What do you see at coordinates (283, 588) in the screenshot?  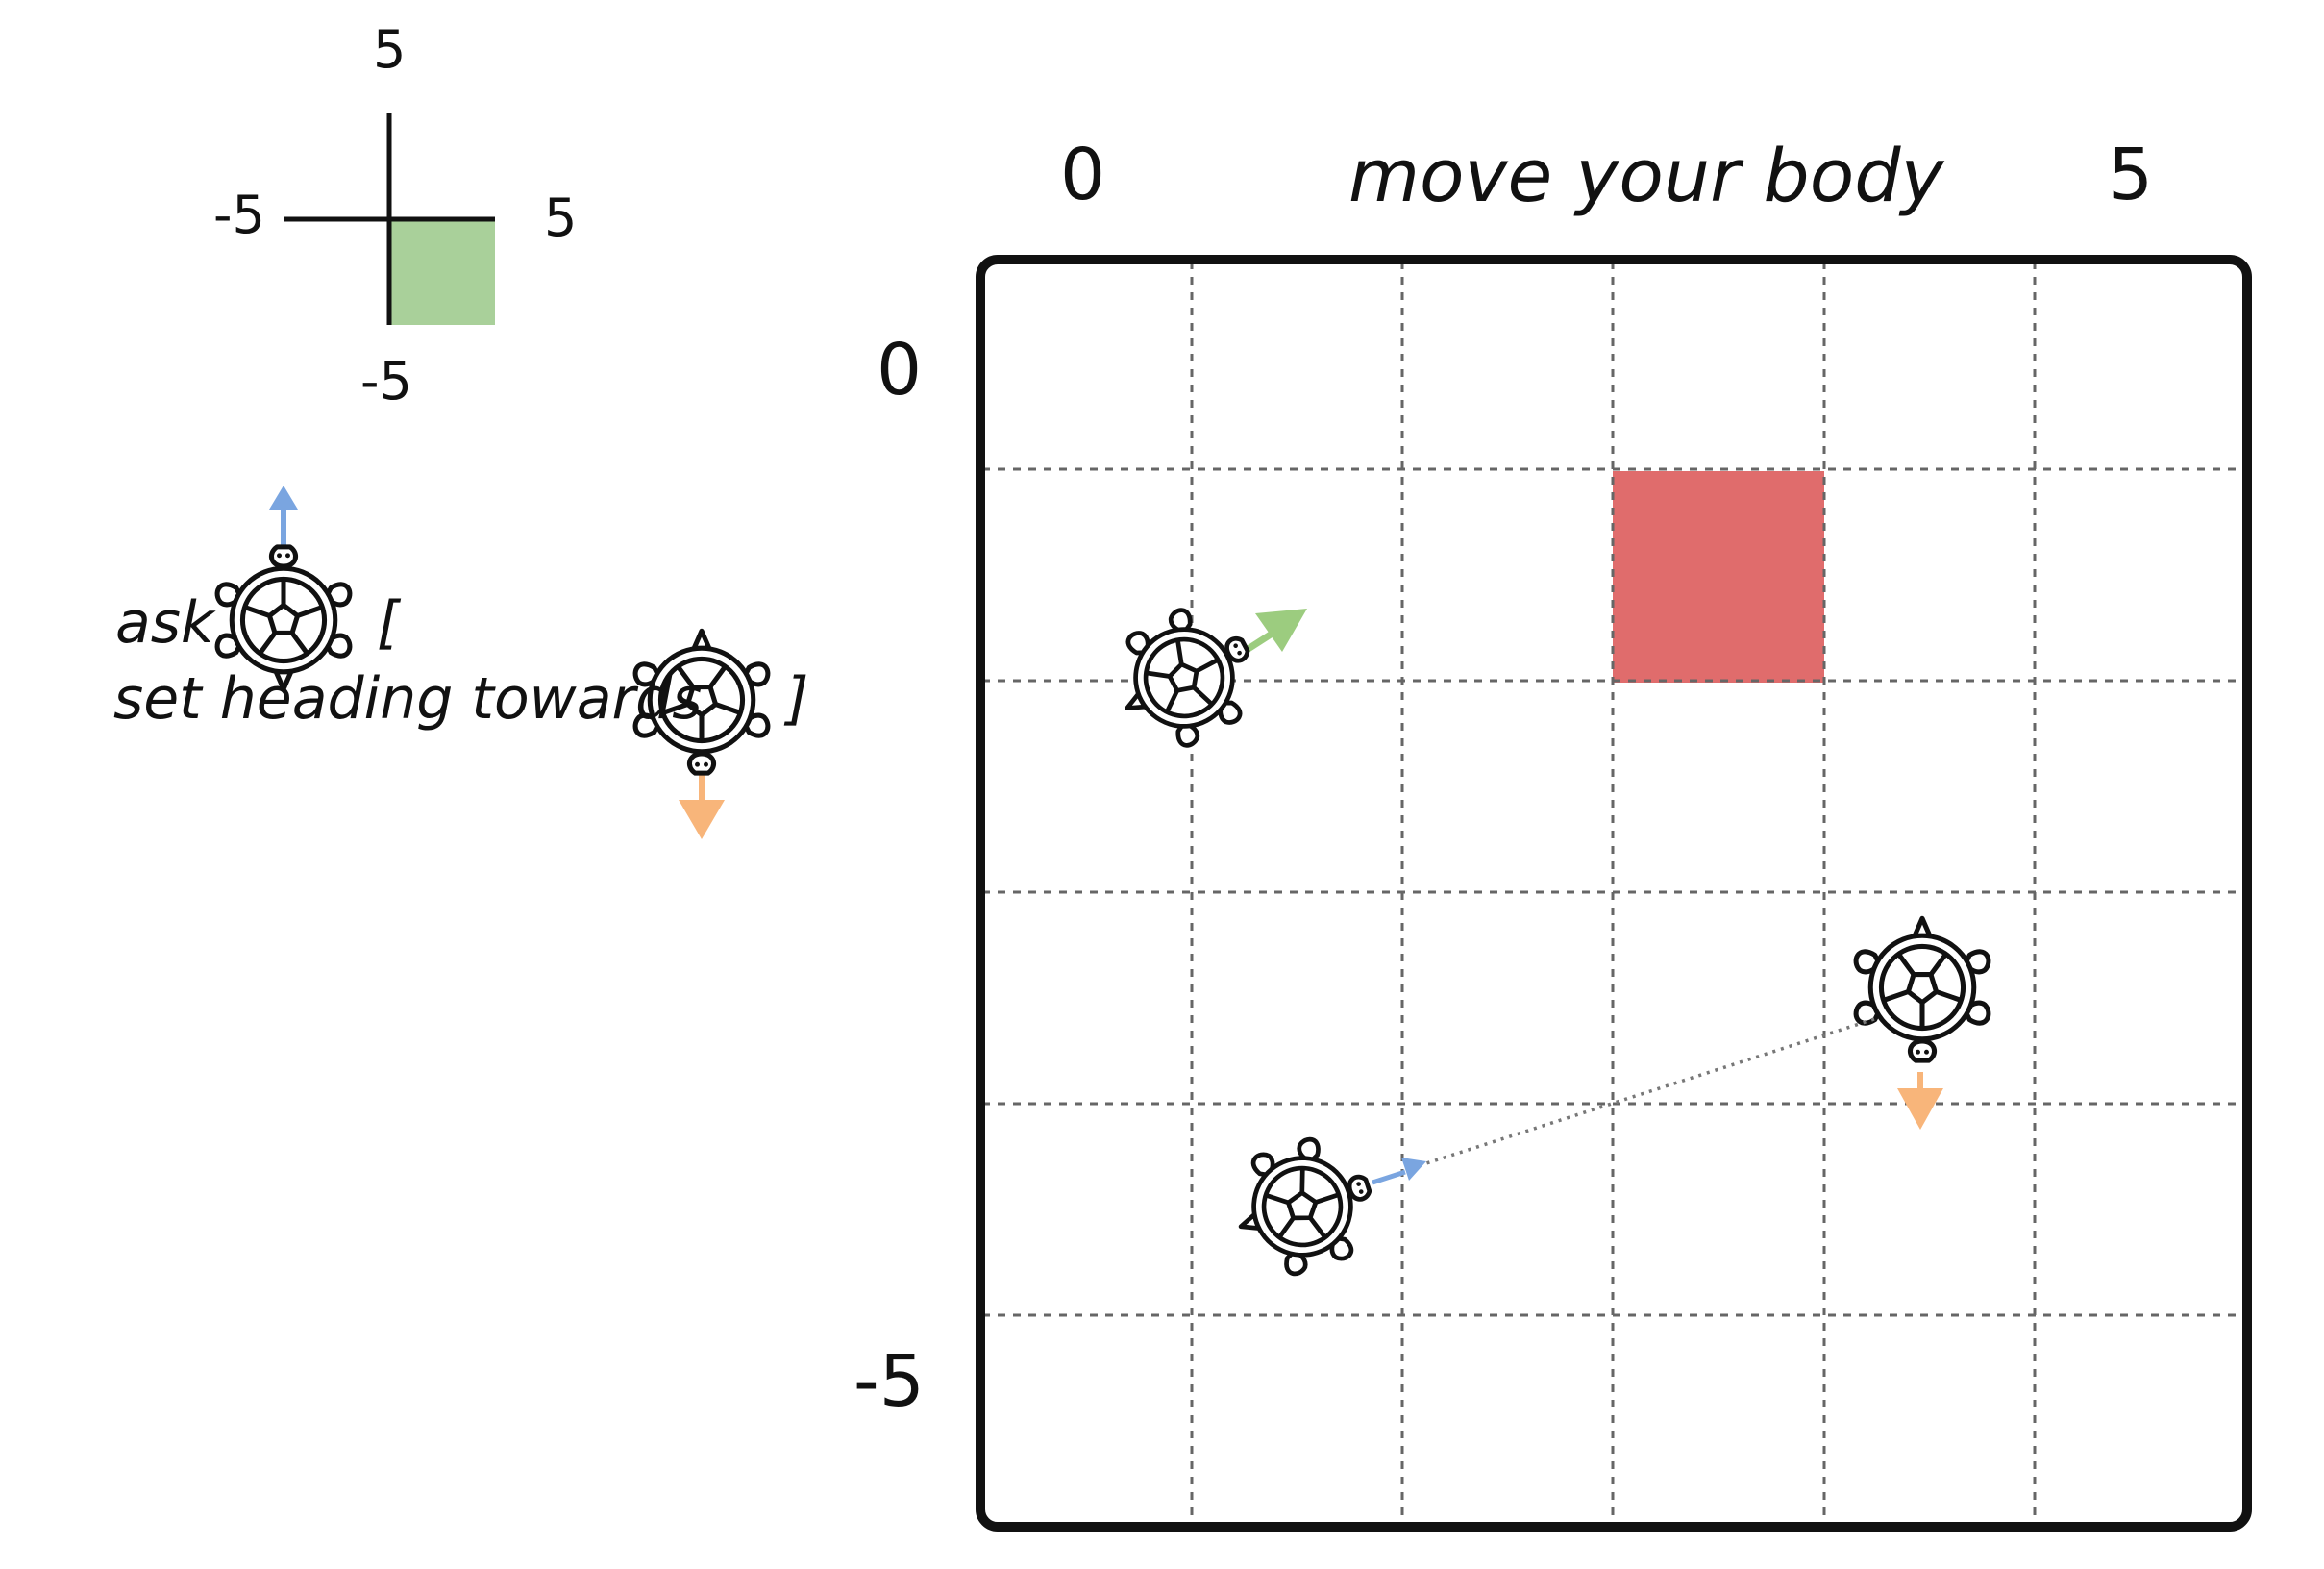 I see `ask-turtle-icon` at bounding box center [283, 588].